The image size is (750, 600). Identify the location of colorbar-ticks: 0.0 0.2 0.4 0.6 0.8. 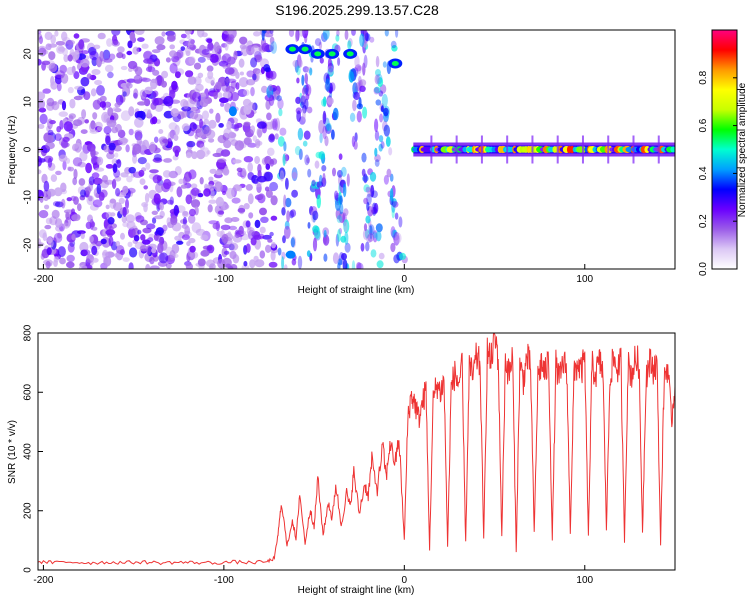
(717, 173).